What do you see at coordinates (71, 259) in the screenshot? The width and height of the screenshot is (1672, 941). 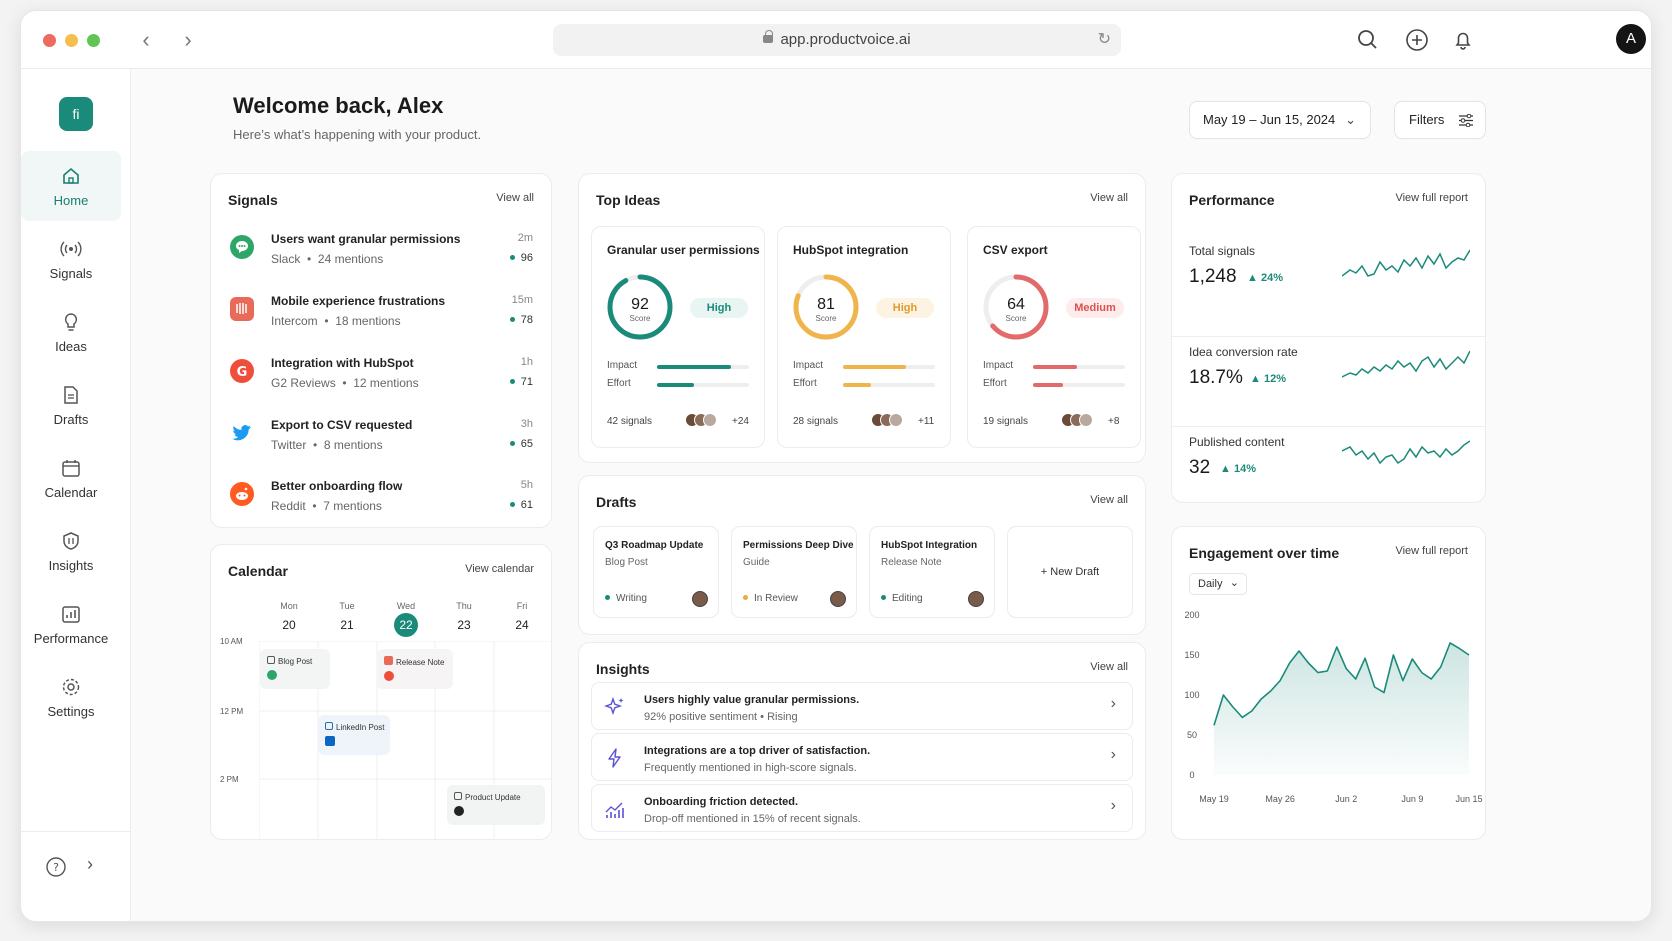 I see `sidebar-item-signals: Signals` at bounding box center [71, 259].